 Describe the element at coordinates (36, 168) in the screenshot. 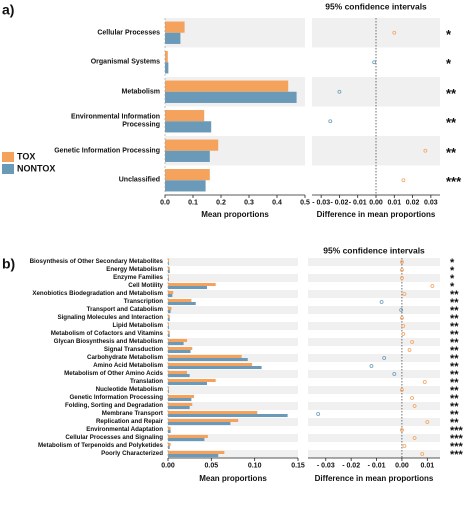

I see `legend-label: NONTOX` at that location.